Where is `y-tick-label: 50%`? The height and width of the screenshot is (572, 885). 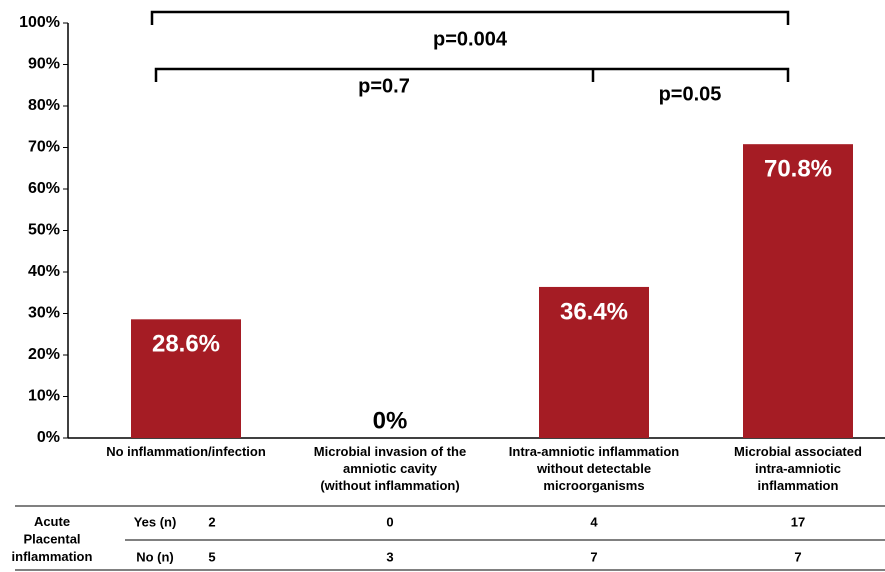 y-tick-label: 50% is located at coordinates (44, 230).